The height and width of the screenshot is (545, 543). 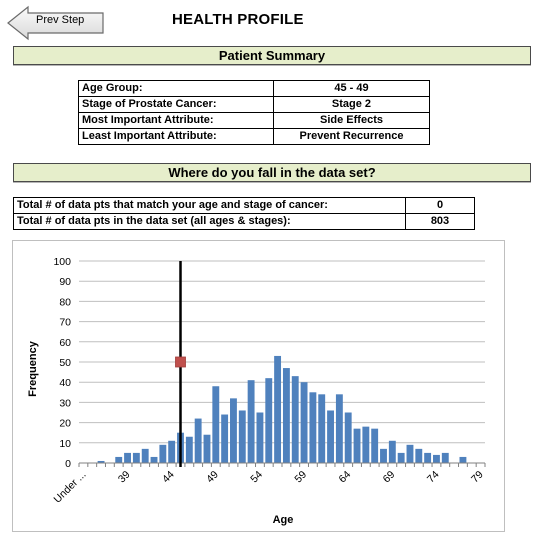 I want to click on y-tick-label: 70, so click(x=65, y=323).